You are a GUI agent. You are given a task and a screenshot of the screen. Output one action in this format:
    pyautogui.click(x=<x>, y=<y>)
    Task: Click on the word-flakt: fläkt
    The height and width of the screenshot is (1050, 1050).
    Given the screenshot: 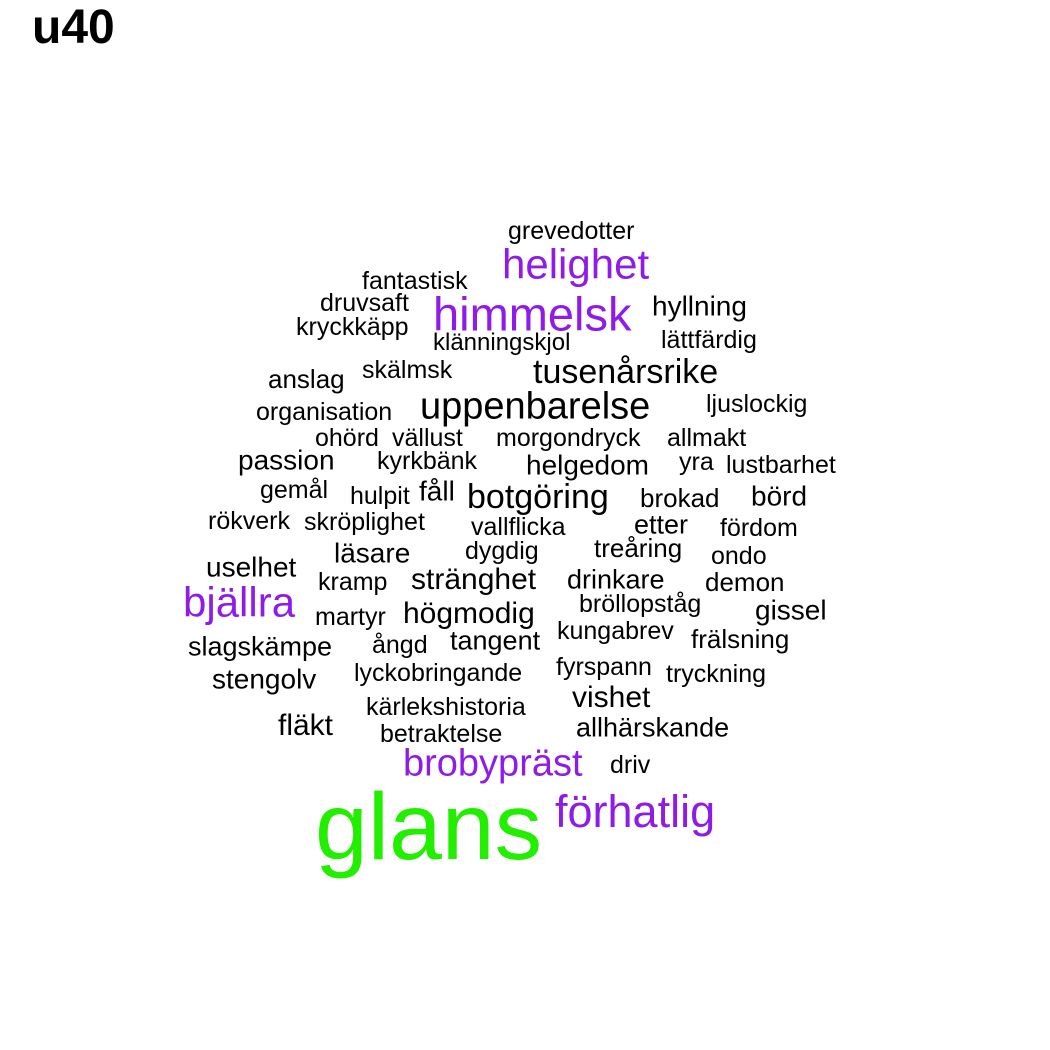 What is the action you would take?
    pyautogui.click(x=306, y=725)
    